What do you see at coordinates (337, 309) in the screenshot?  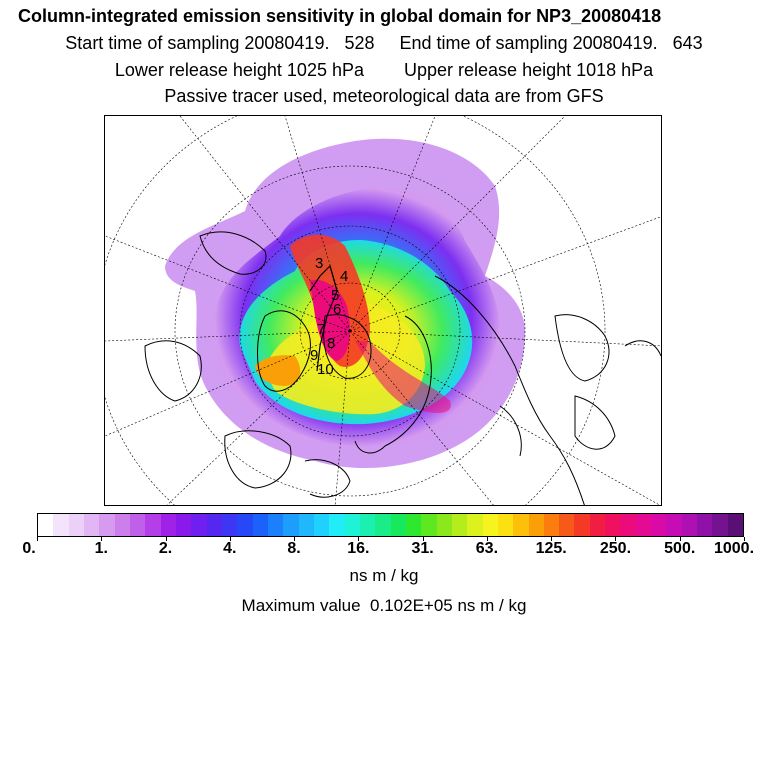 I see `contour-label: 6` at bounding box center [337, 309].